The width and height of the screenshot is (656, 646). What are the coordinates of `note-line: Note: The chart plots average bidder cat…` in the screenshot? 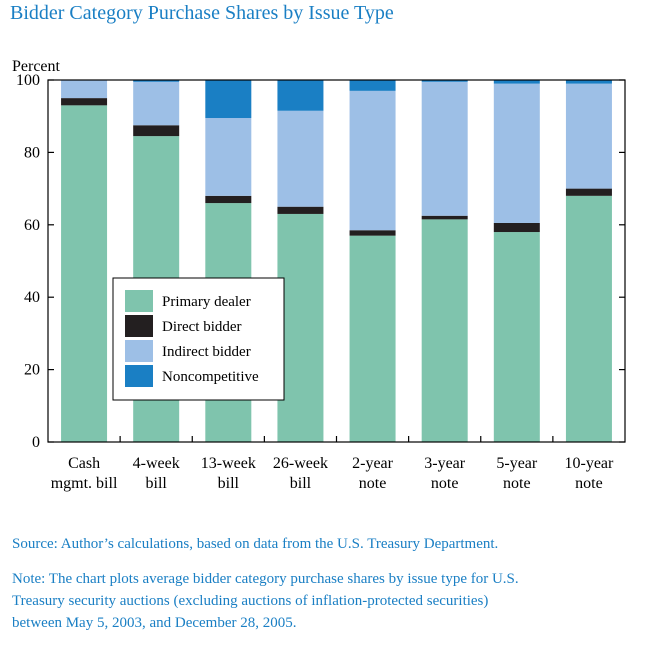 It's located at (265, 579).